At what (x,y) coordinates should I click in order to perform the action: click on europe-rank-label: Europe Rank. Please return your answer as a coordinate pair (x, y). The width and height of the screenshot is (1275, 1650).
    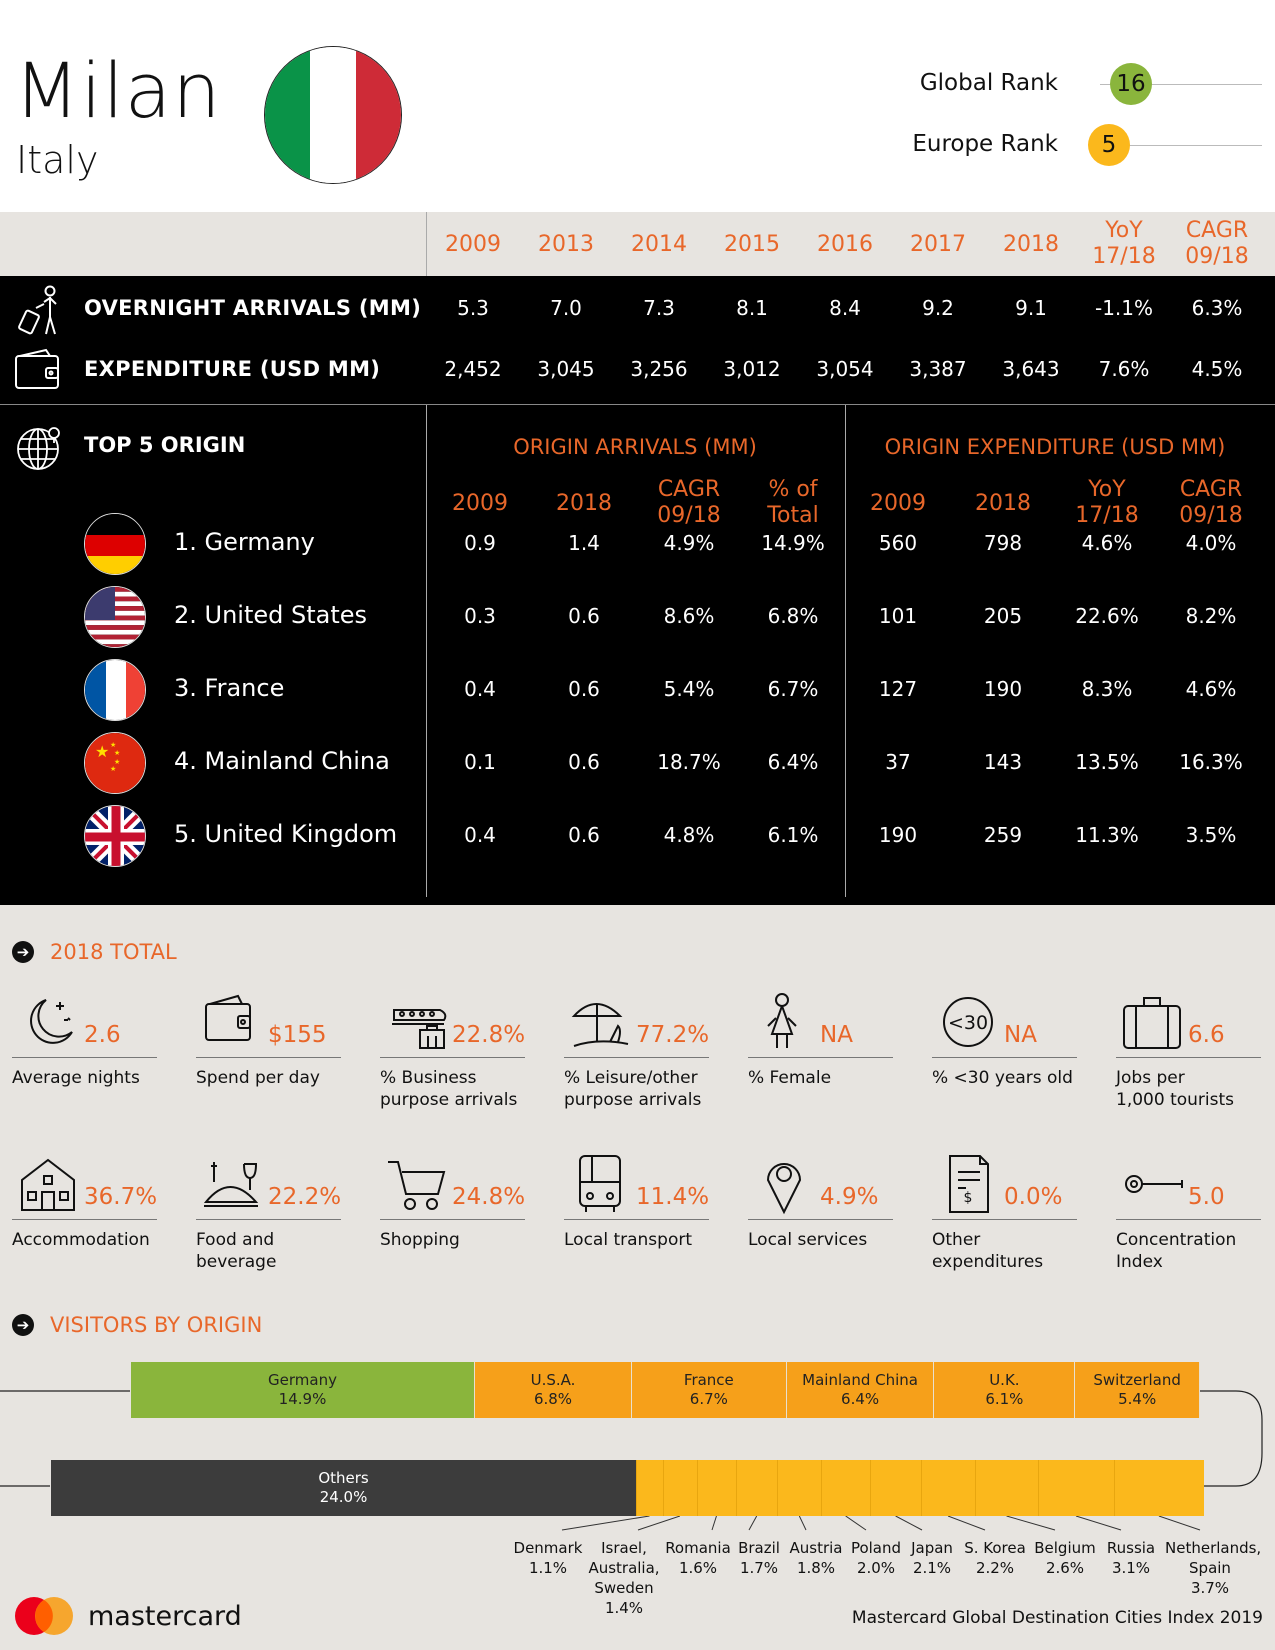
    Looking at the image, I should click on (985, 144).